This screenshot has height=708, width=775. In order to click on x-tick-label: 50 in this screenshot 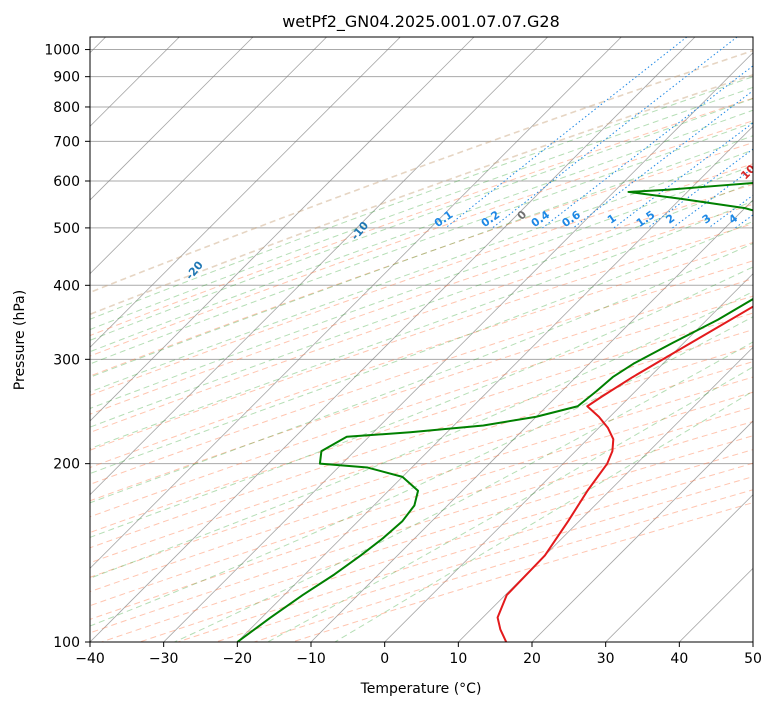, I will do `click(753, 659)`.